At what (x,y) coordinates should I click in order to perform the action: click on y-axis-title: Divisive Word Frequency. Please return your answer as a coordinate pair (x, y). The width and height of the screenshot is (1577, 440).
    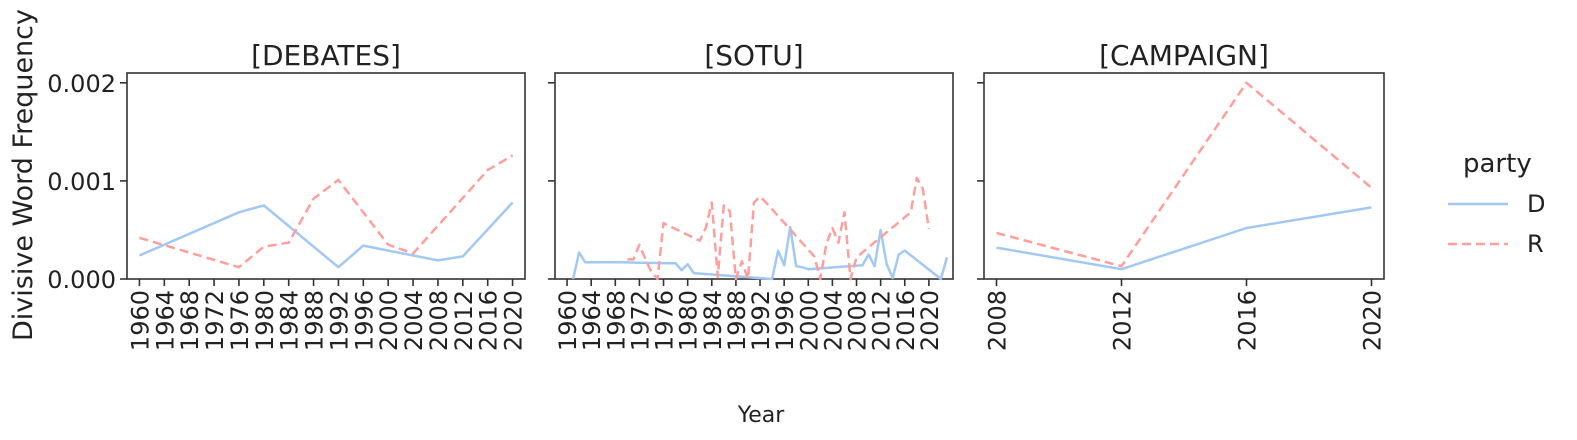
    Looking at the image, I should click on (23, 175).